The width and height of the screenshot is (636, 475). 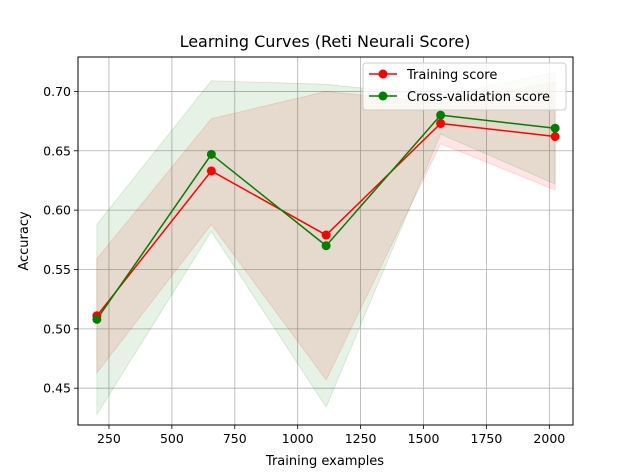 I want to click on x-tick-label: 1750, so click(x=487, y=438).